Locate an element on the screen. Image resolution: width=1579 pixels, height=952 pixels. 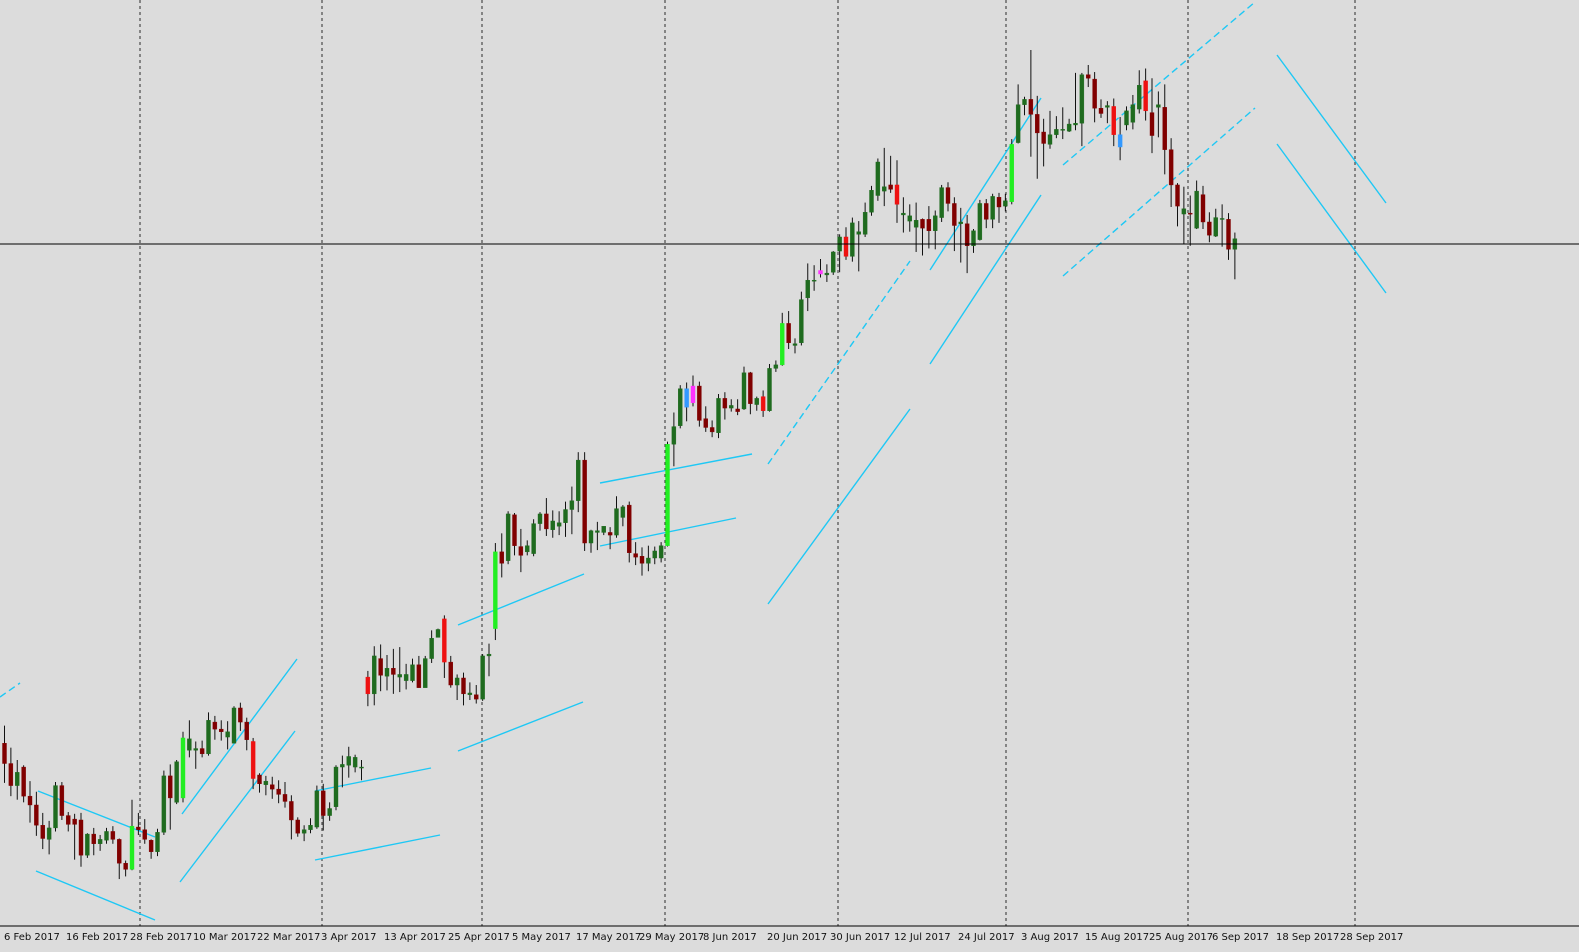
x-tick-label: 10 Mar 2017 is located at coordinates (224, 937).